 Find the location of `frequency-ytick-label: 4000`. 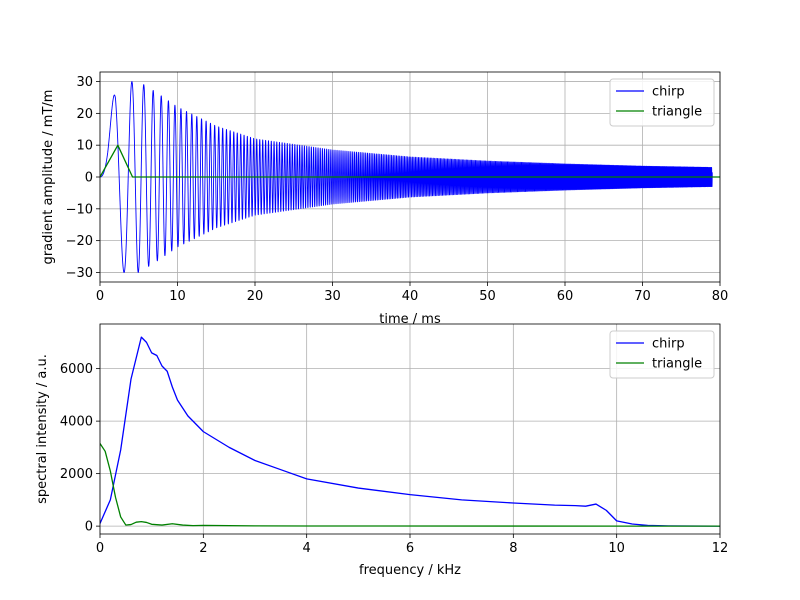

frequency-ytick-label: 4000 is located at coordinates (76, 422).